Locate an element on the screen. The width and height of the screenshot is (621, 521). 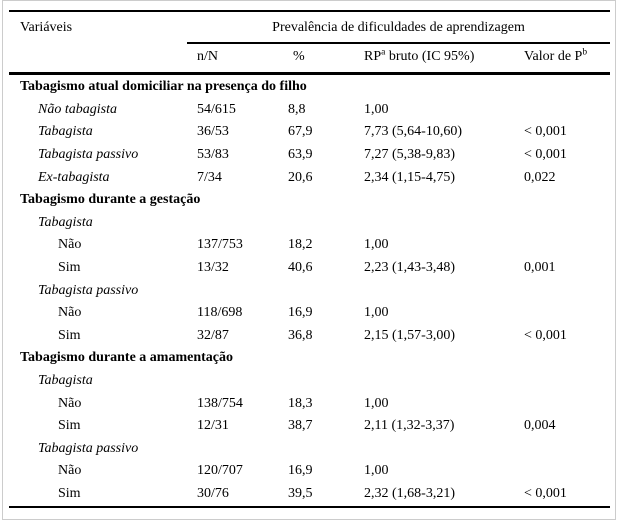
table-row: Tabagismo durante a amamentação is located at coordinates (309, 358).